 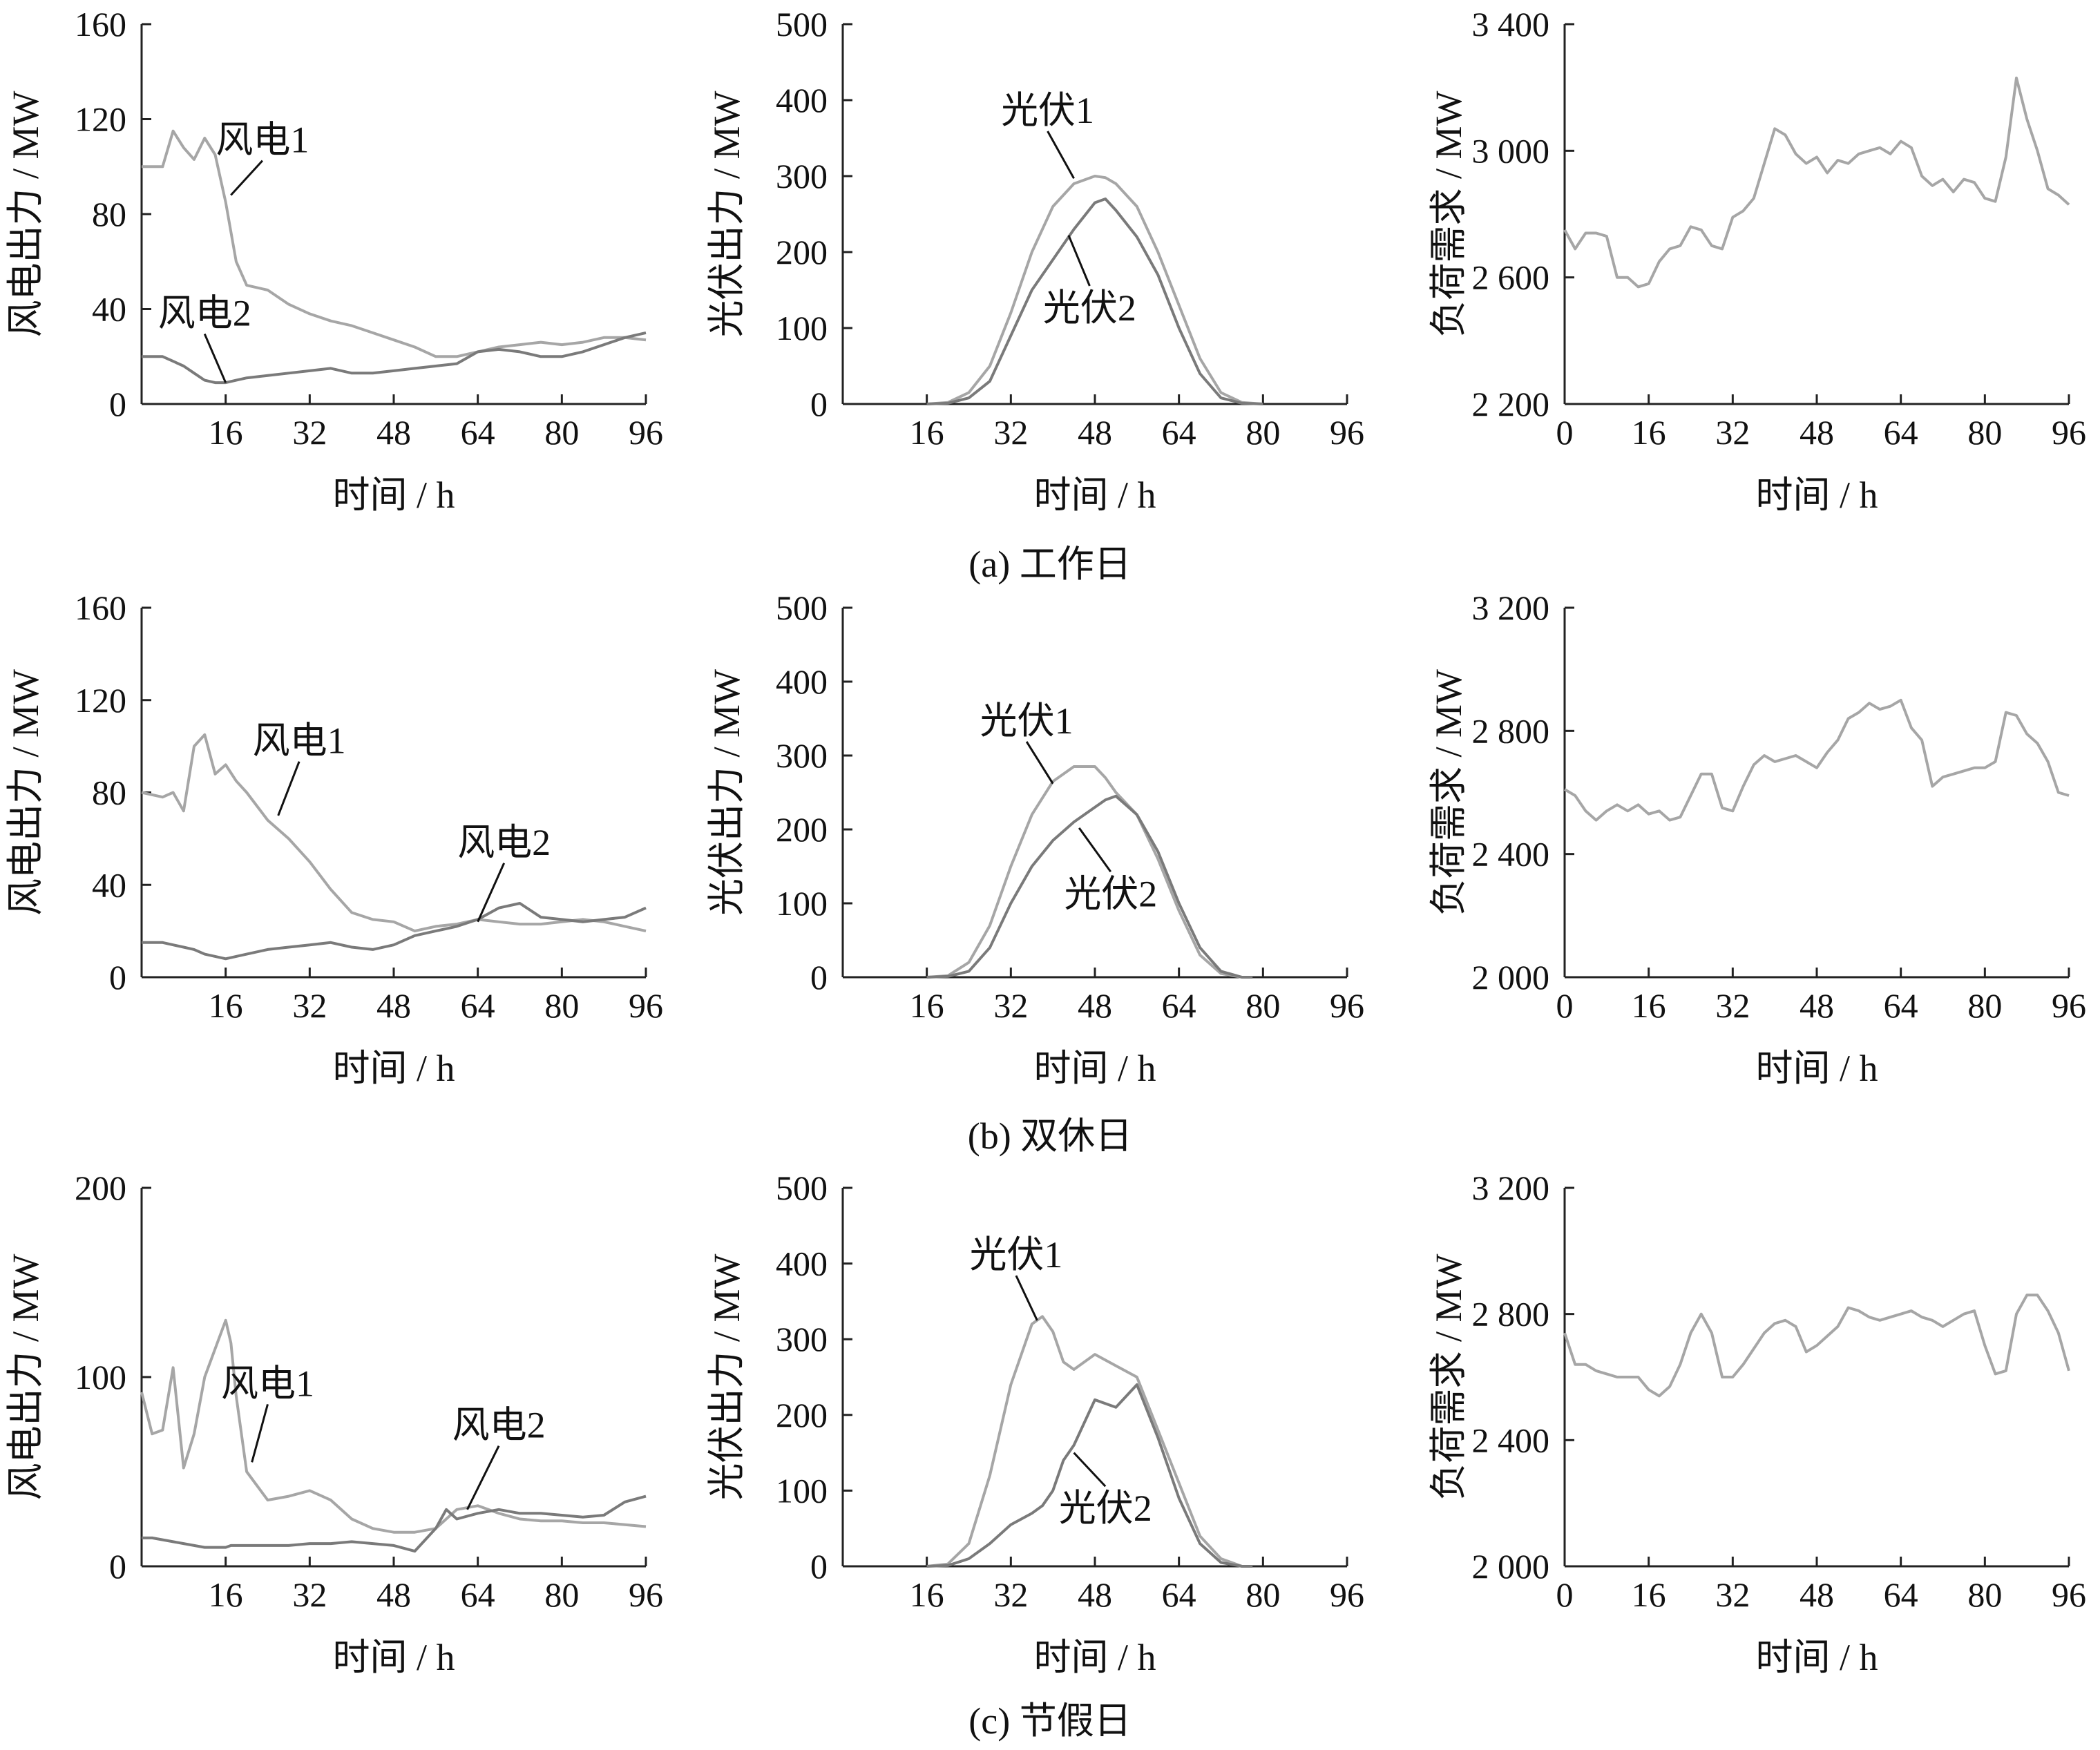 What do you see at coordinates (100, 119) in the screenshot?
I see `y-tick-label: 120` at bounding box center [100, 119].